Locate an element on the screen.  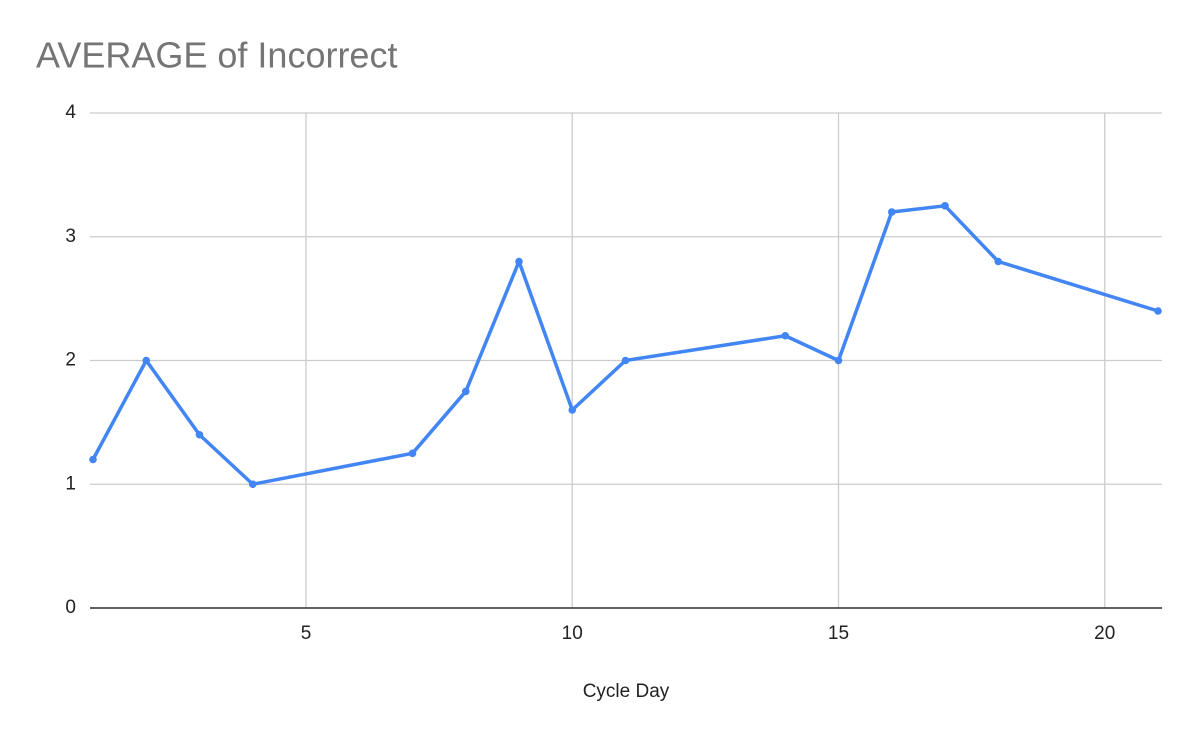
y-tick-label: 3 is located at coordinates (70, 236).